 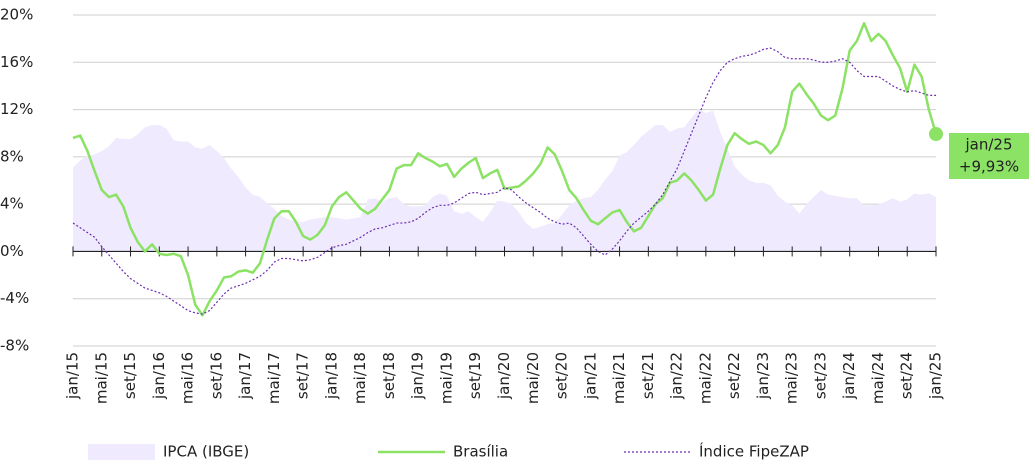 I want to click on y-tick-label: 8%, so click(x=12, y=156).